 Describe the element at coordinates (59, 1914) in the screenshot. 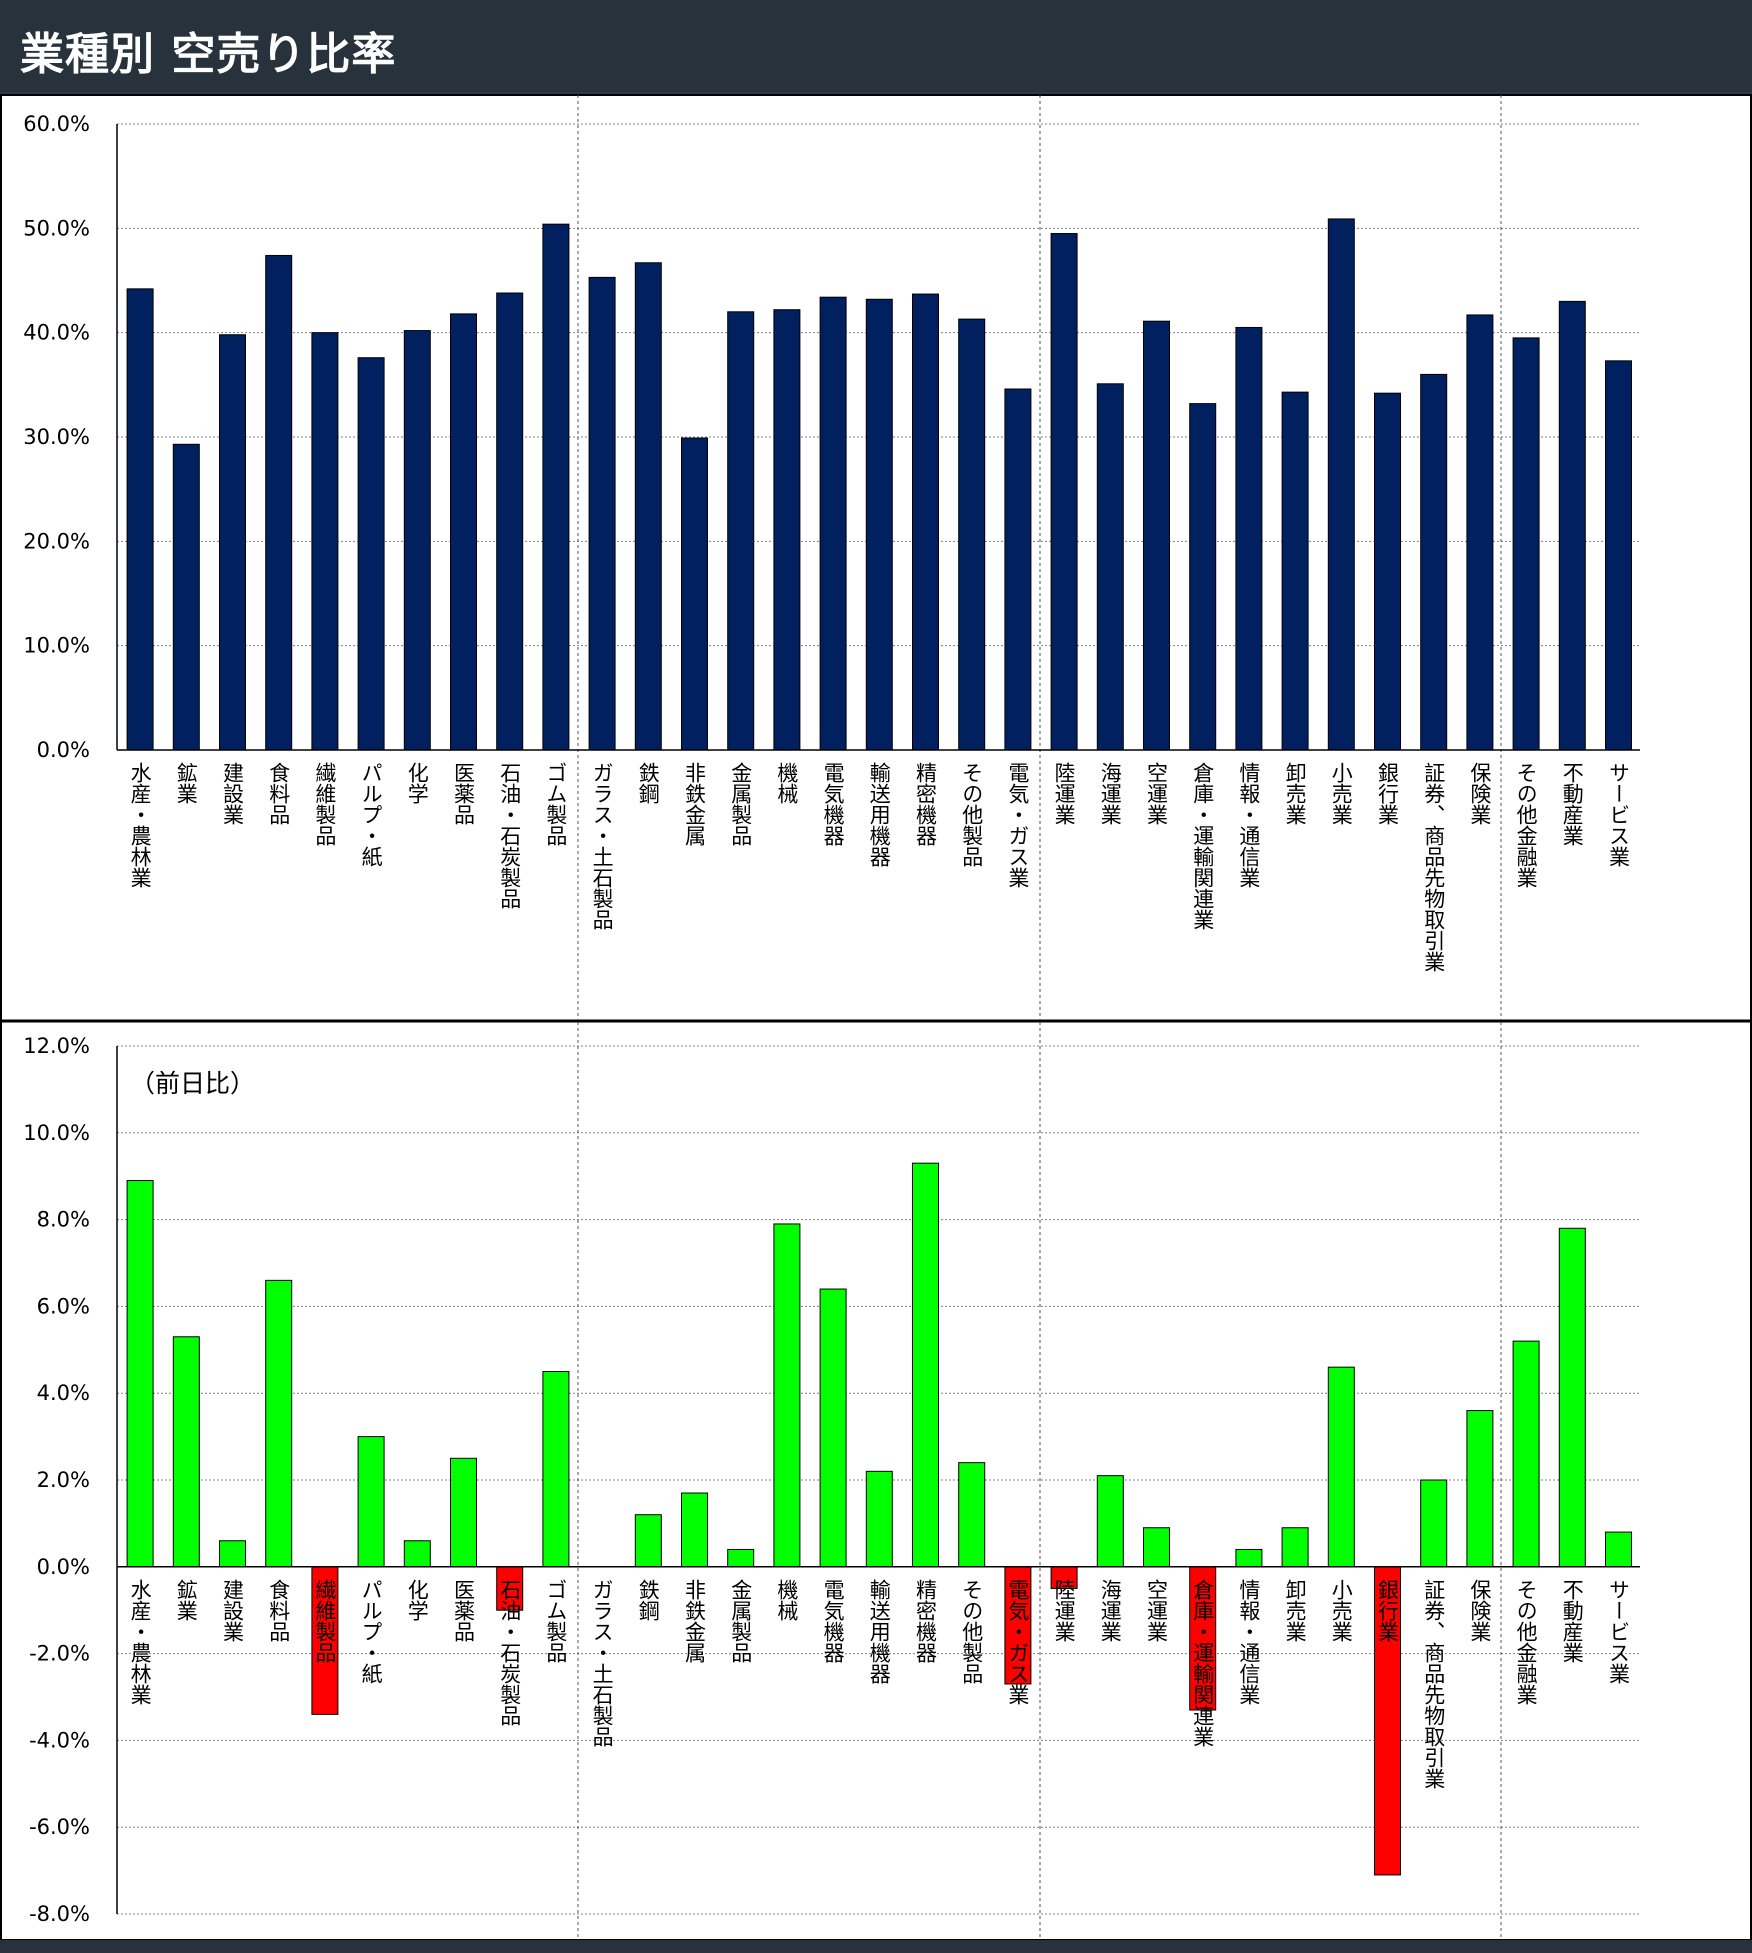

I see `y-tick-label: -8.0%` at that location.